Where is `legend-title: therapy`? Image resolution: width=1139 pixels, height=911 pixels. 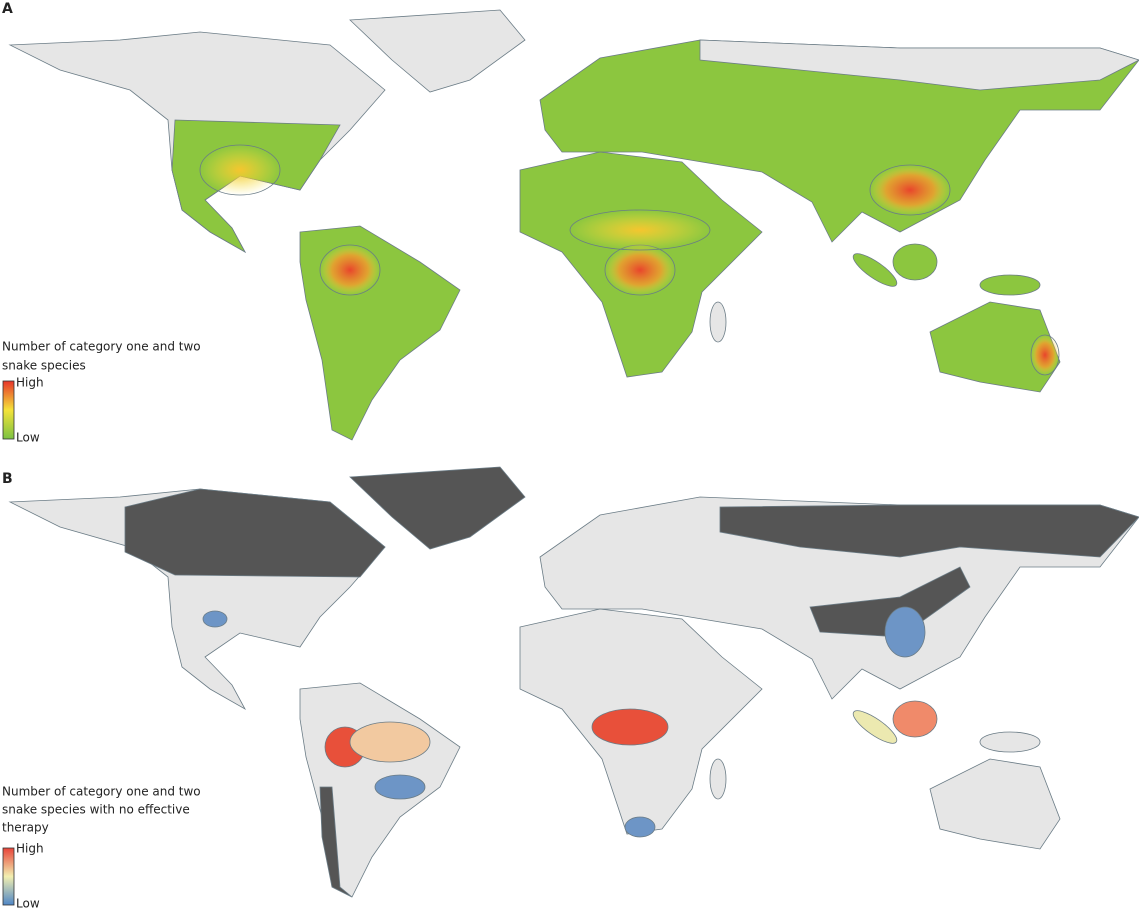
legend-title: therapy is located at coordinates (25, 828).